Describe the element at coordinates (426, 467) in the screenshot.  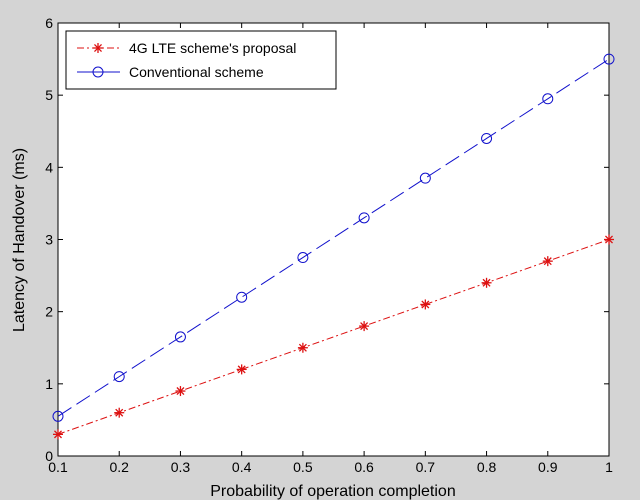
I see `x-tick-label: 0.7` at that location.